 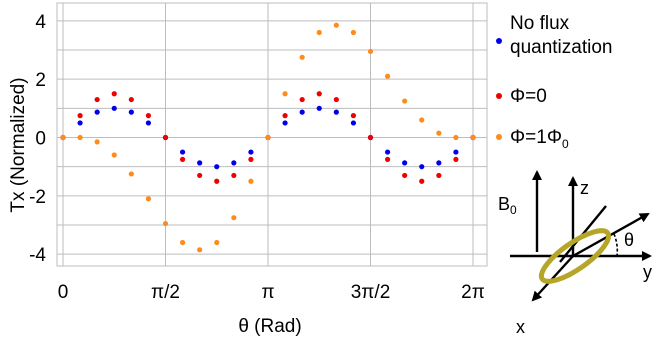 I want to click on x-tick-label: 2π, so click(x=473, y=292).